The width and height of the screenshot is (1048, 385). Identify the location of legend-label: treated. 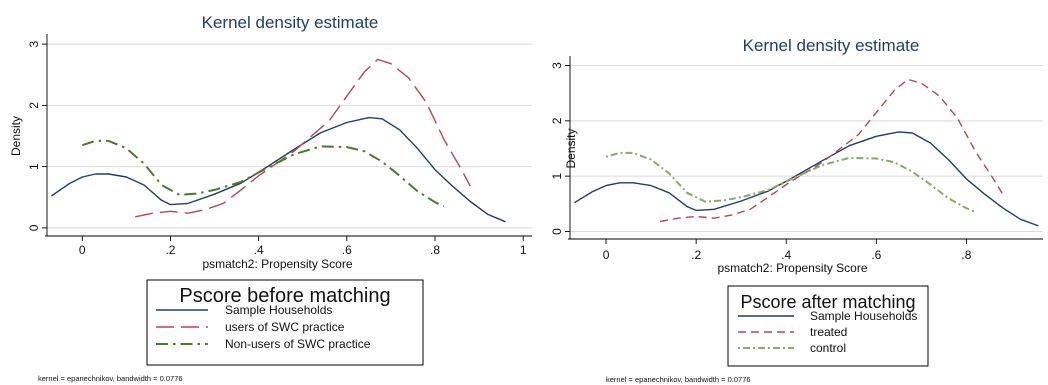
(828, 332).